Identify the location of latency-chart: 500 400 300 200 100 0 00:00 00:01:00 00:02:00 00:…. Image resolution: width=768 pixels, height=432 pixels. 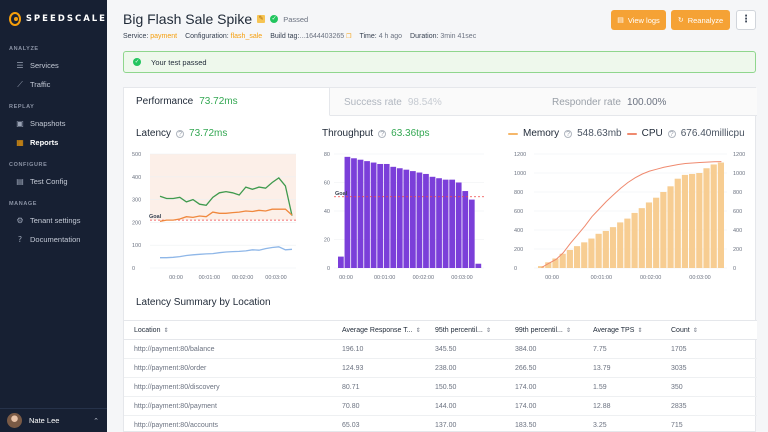
(224, 216).